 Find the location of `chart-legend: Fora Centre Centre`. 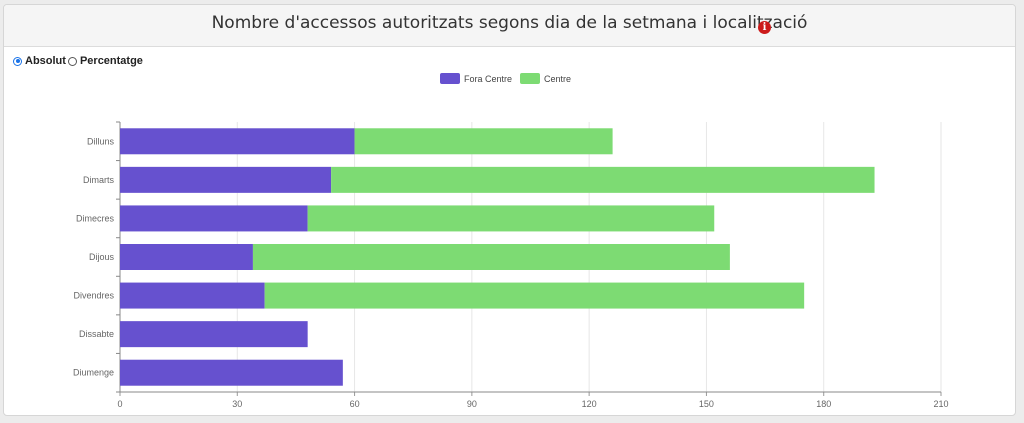

chart-legend: Fora Centre Centre is located at coordinates (509, 78).